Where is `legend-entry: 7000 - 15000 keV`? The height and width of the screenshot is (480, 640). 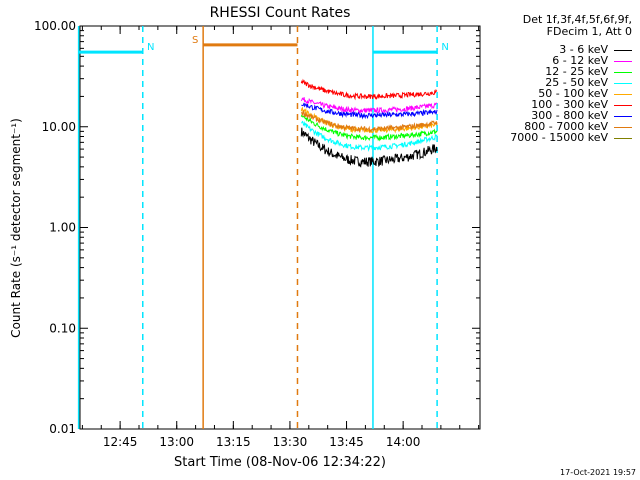
legend-entry: 7000 - 15000 keV is located at coordinates (571, 137).